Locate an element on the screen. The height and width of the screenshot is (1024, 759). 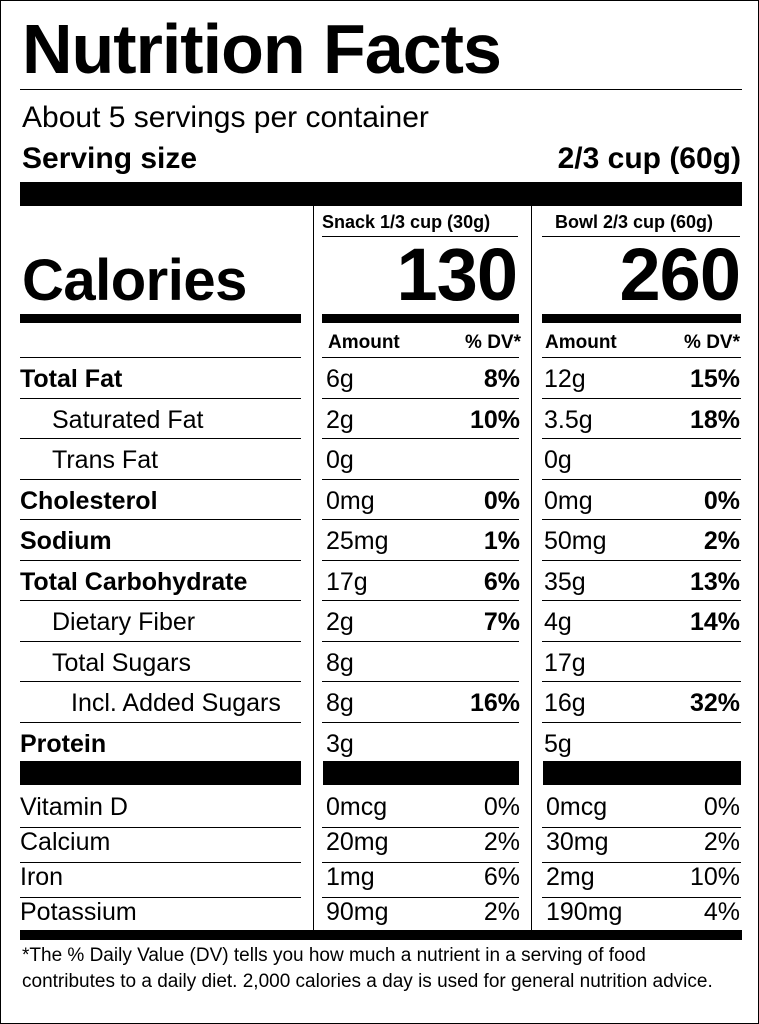
bowl-dv: 18% is located at coordinates (714, 420).